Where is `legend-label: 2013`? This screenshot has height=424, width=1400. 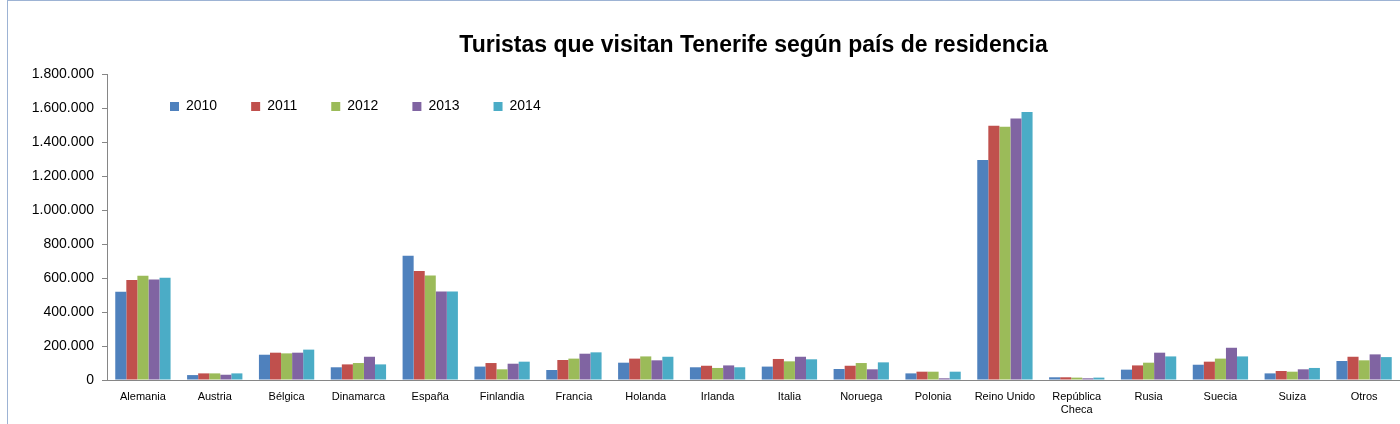
legend-label: 2013 is located at coordinates (444, 105).